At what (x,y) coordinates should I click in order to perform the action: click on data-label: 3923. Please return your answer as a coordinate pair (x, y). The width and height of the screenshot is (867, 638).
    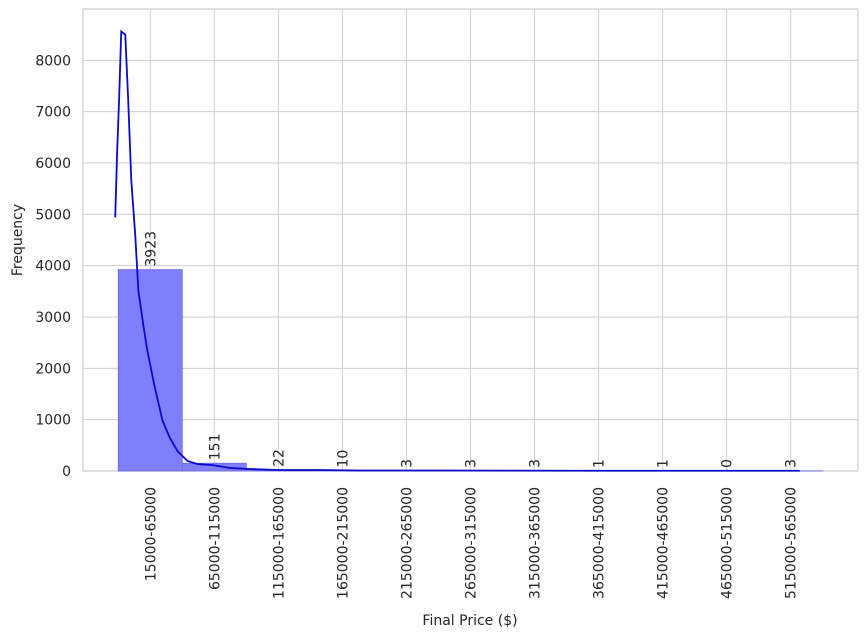
    Looking at the image, I should click on (151, 249).